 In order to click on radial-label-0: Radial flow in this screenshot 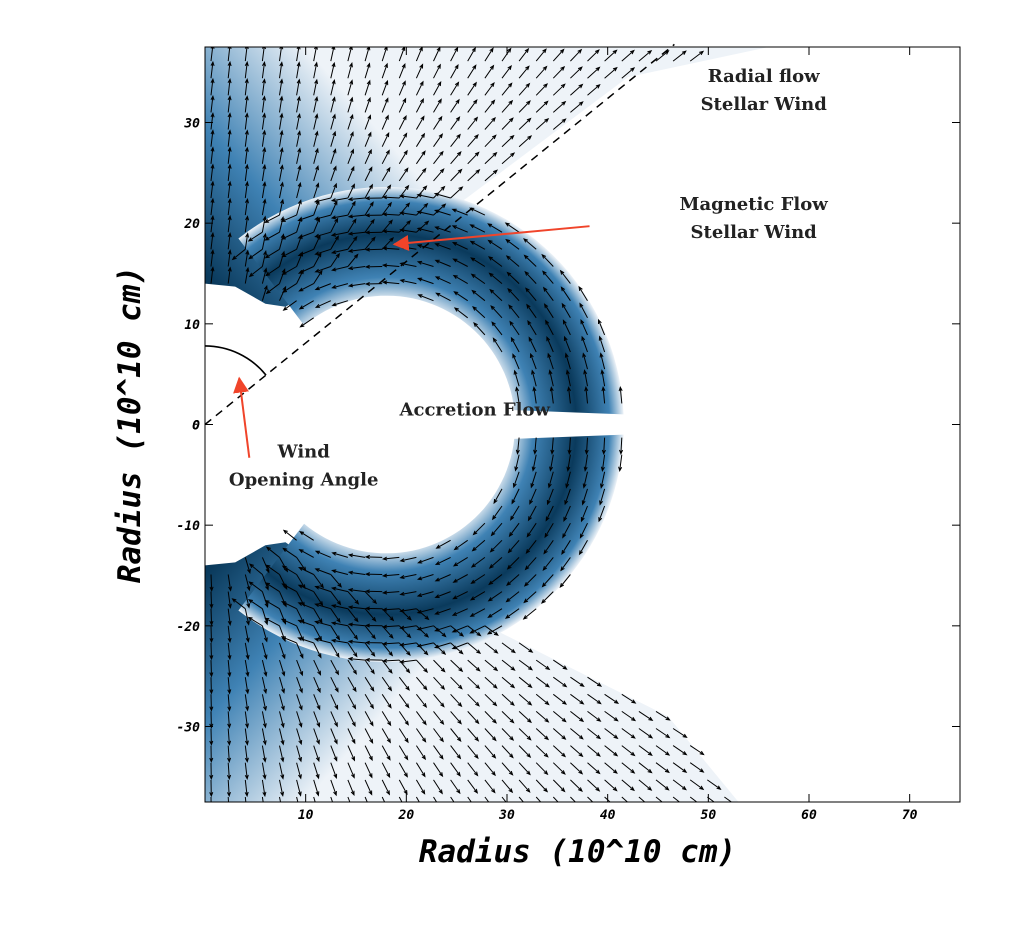, I will do `click(764, 76)`.